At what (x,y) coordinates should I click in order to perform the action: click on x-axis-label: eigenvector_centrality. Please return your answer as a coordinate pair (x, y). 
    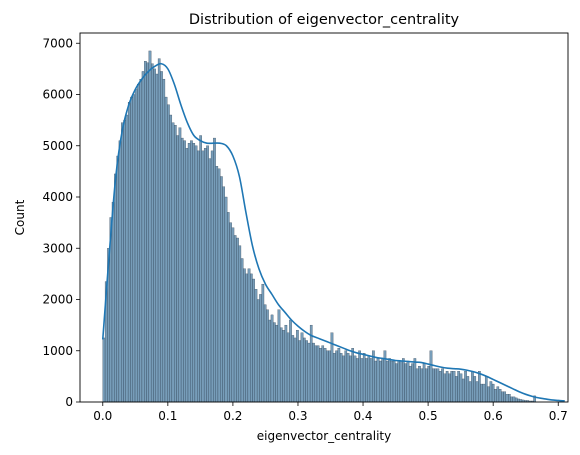
    Looking at the image, I should click on (324, 436).